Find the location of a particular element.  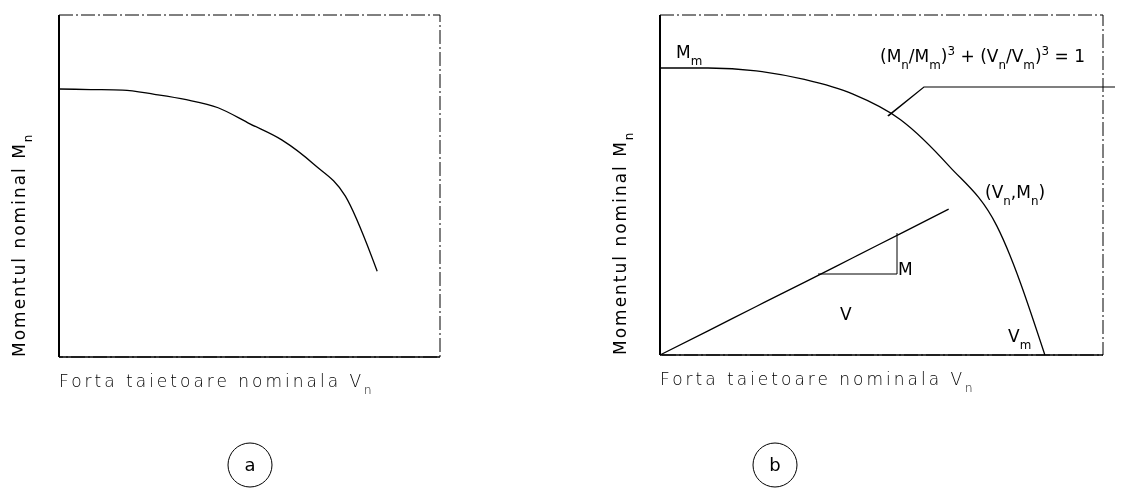

annotation: M is located at coordinates (905, 269).